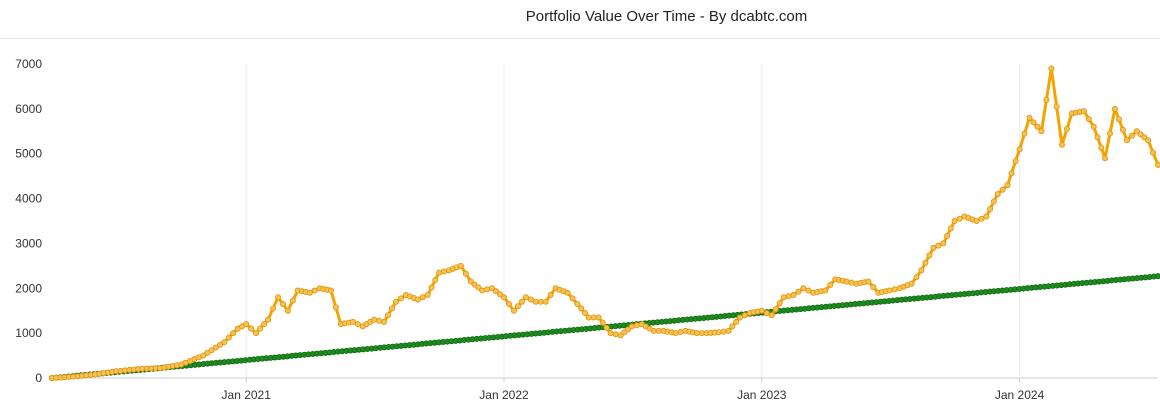 The height and width of the screenshot is (419, 1160). Describe the element at coordinates (762, 395) in the screenshot. I see `x-tick-label: Jan 2023` at that location.